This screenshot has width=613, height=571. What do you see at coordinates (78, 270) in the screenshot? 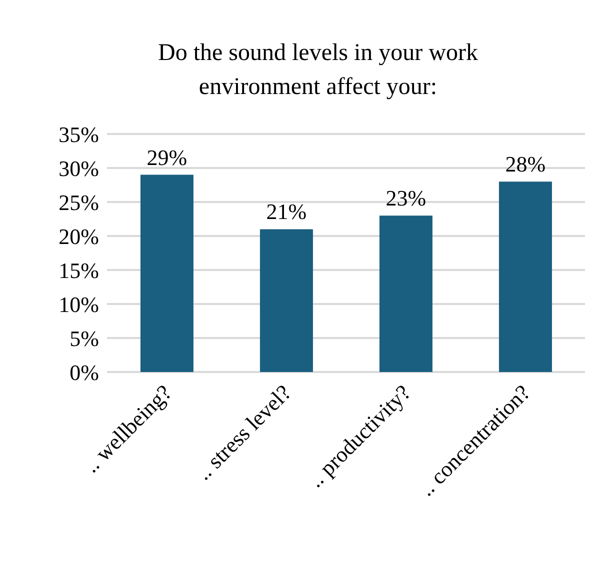
I see `y-tick-label: 15%` at bounding box center [78, 270].